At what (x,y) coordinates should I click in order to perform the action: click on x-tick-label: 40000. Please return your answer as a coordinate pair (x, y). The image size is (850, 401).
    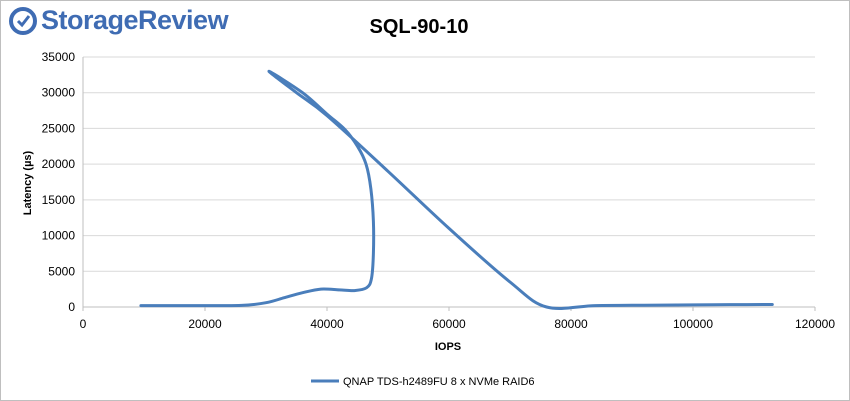
    Looking at the image, I should click on (327, 324).